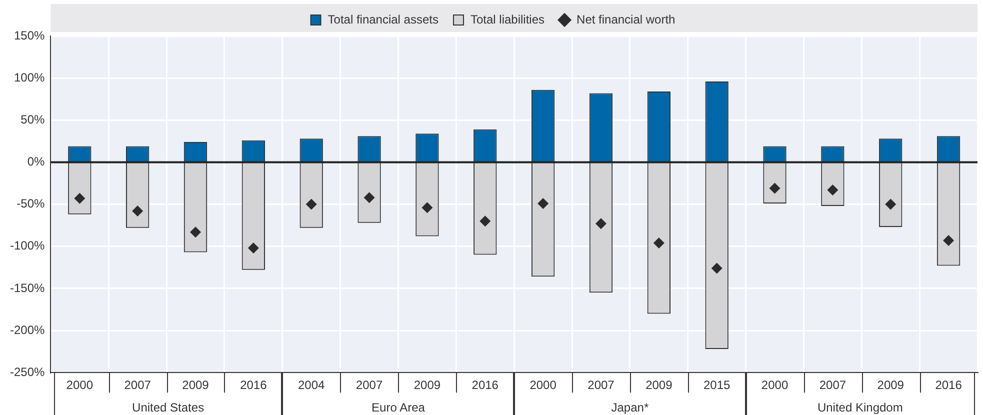 This screenshot has height=415, width=983. Describe the element at coordinates (30, 77) in the screenshot. I see `y-tick-label: 100%` at that location.